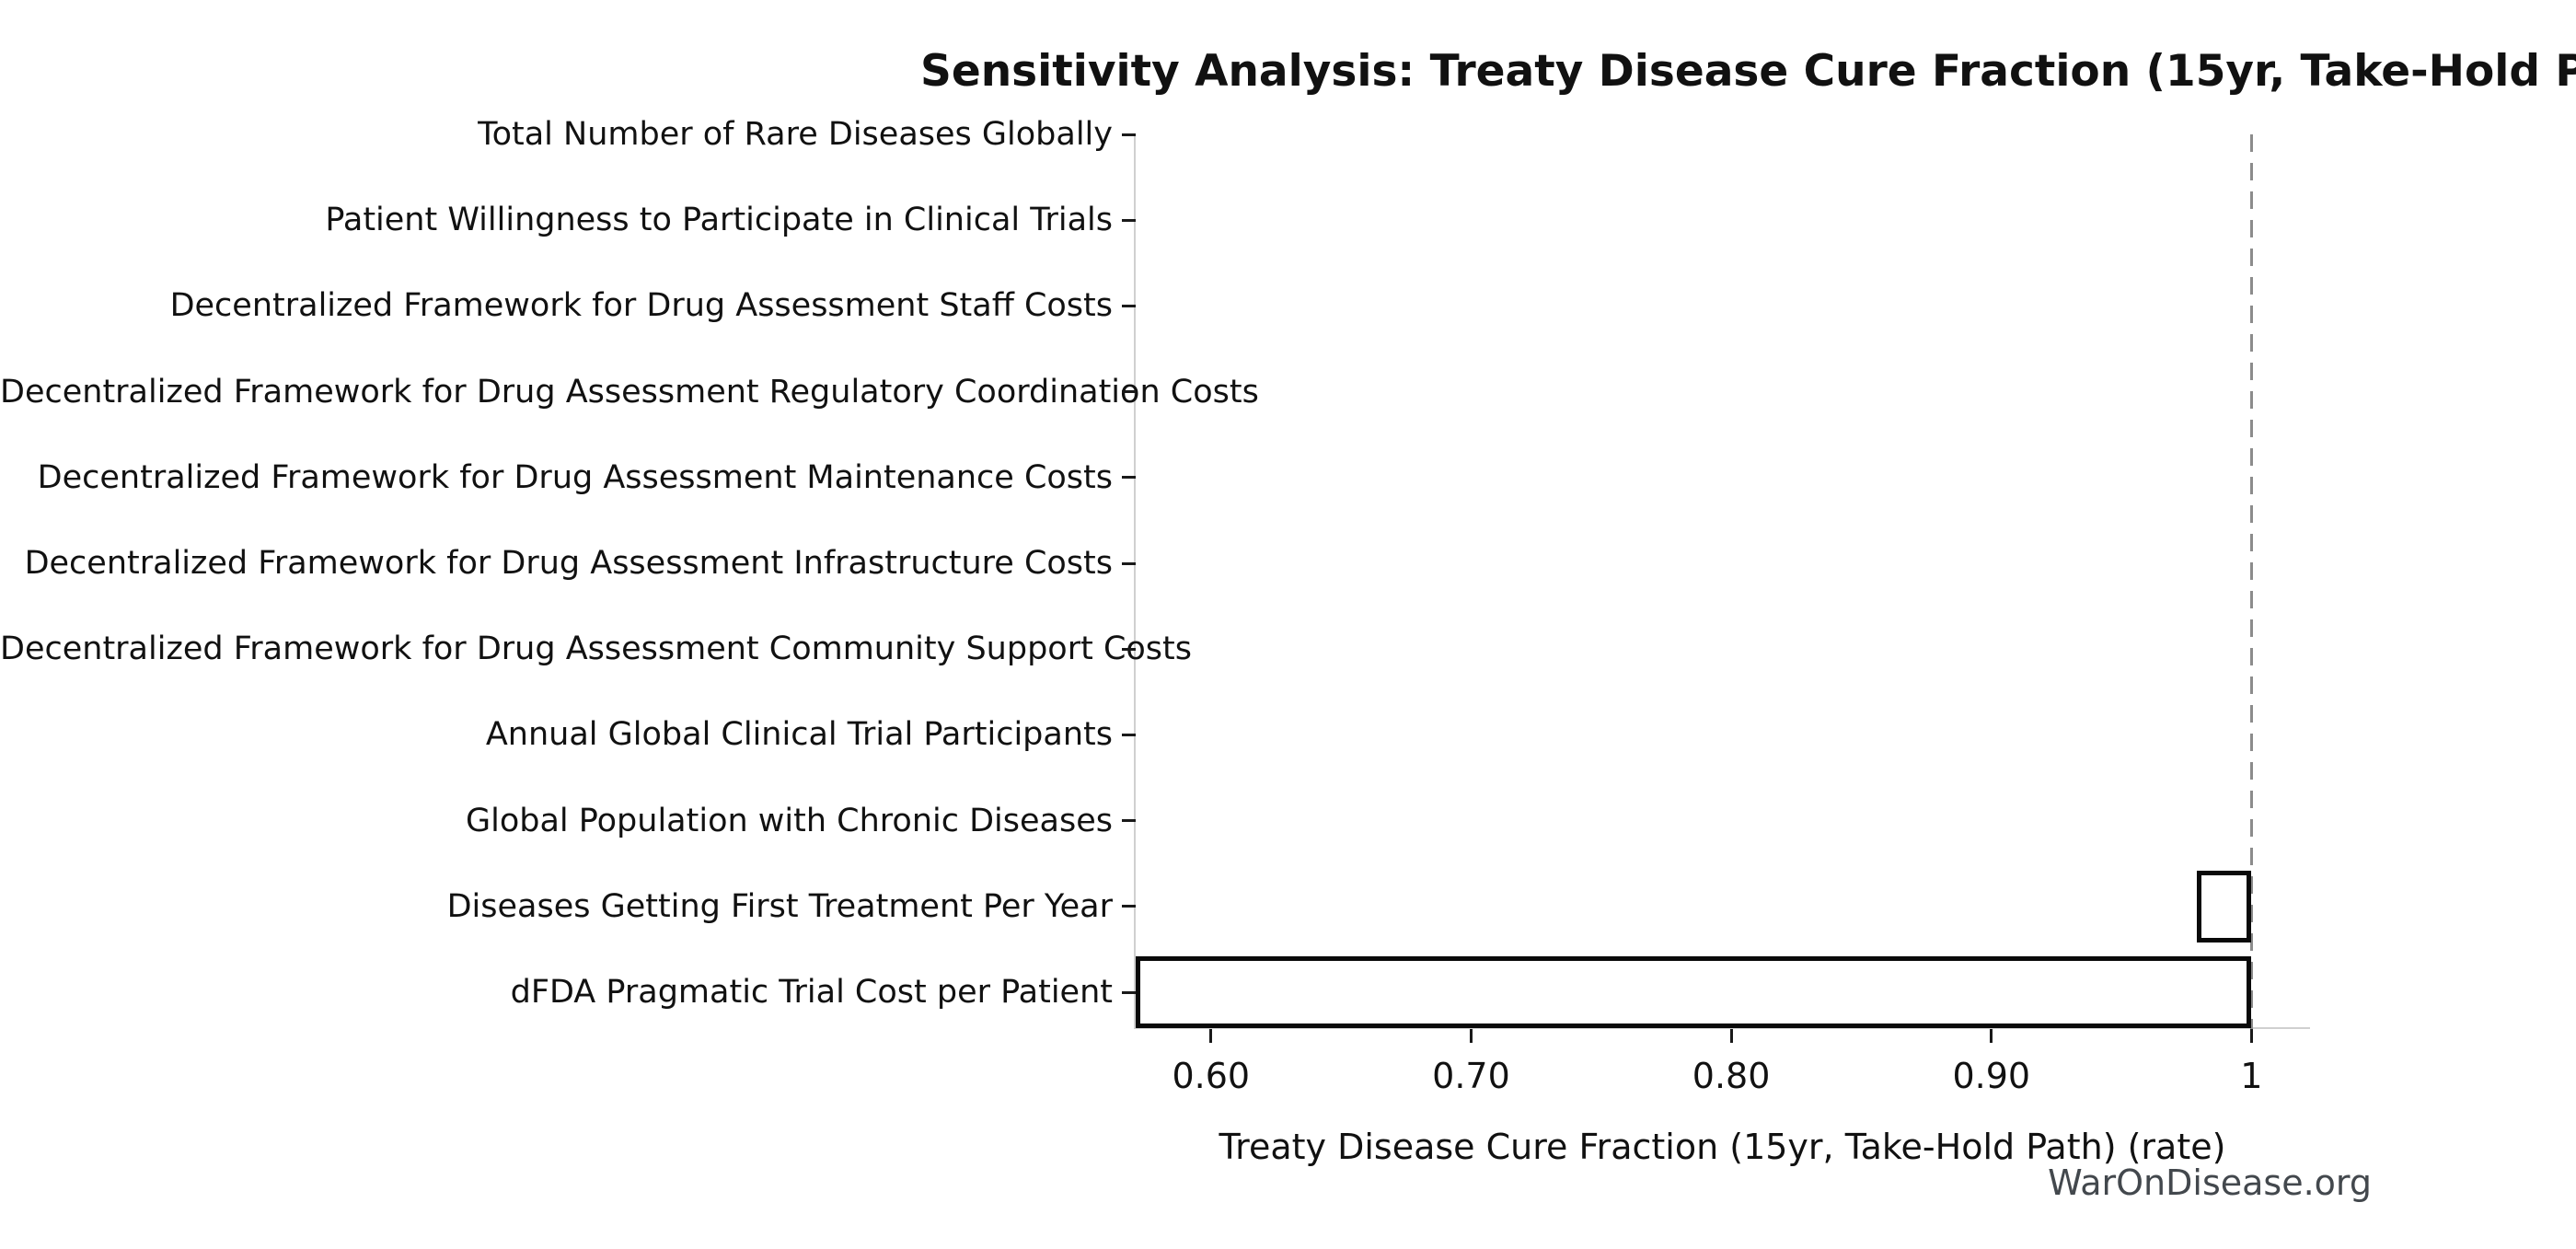 The width and height of the screenshot is (2576, 1249). I want to click on baseline-dashed-line, so click(2251, 581).